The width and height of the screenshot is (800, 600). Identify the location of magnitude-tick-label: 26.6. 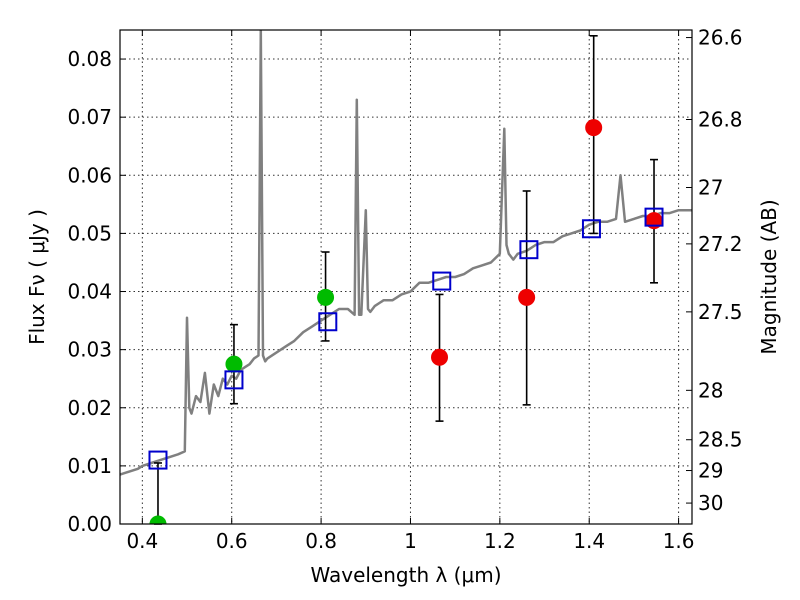
(720, 38).